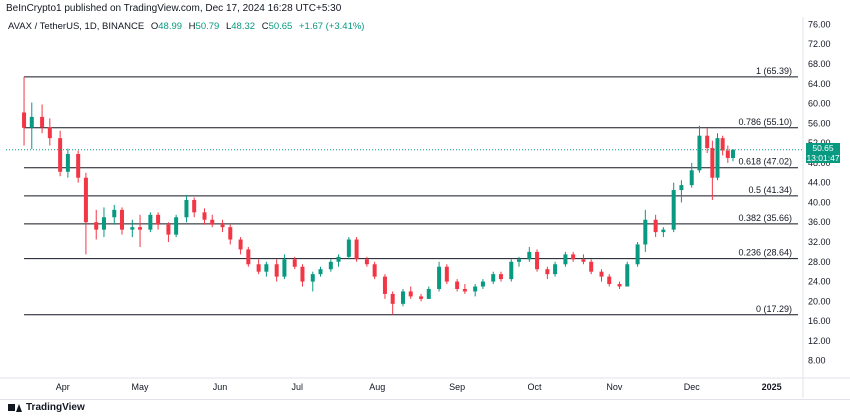 The width and height of the screenshot is (850, 417). I want to click on fib-level-label: 0.786 (55.10), so click(765, 122).